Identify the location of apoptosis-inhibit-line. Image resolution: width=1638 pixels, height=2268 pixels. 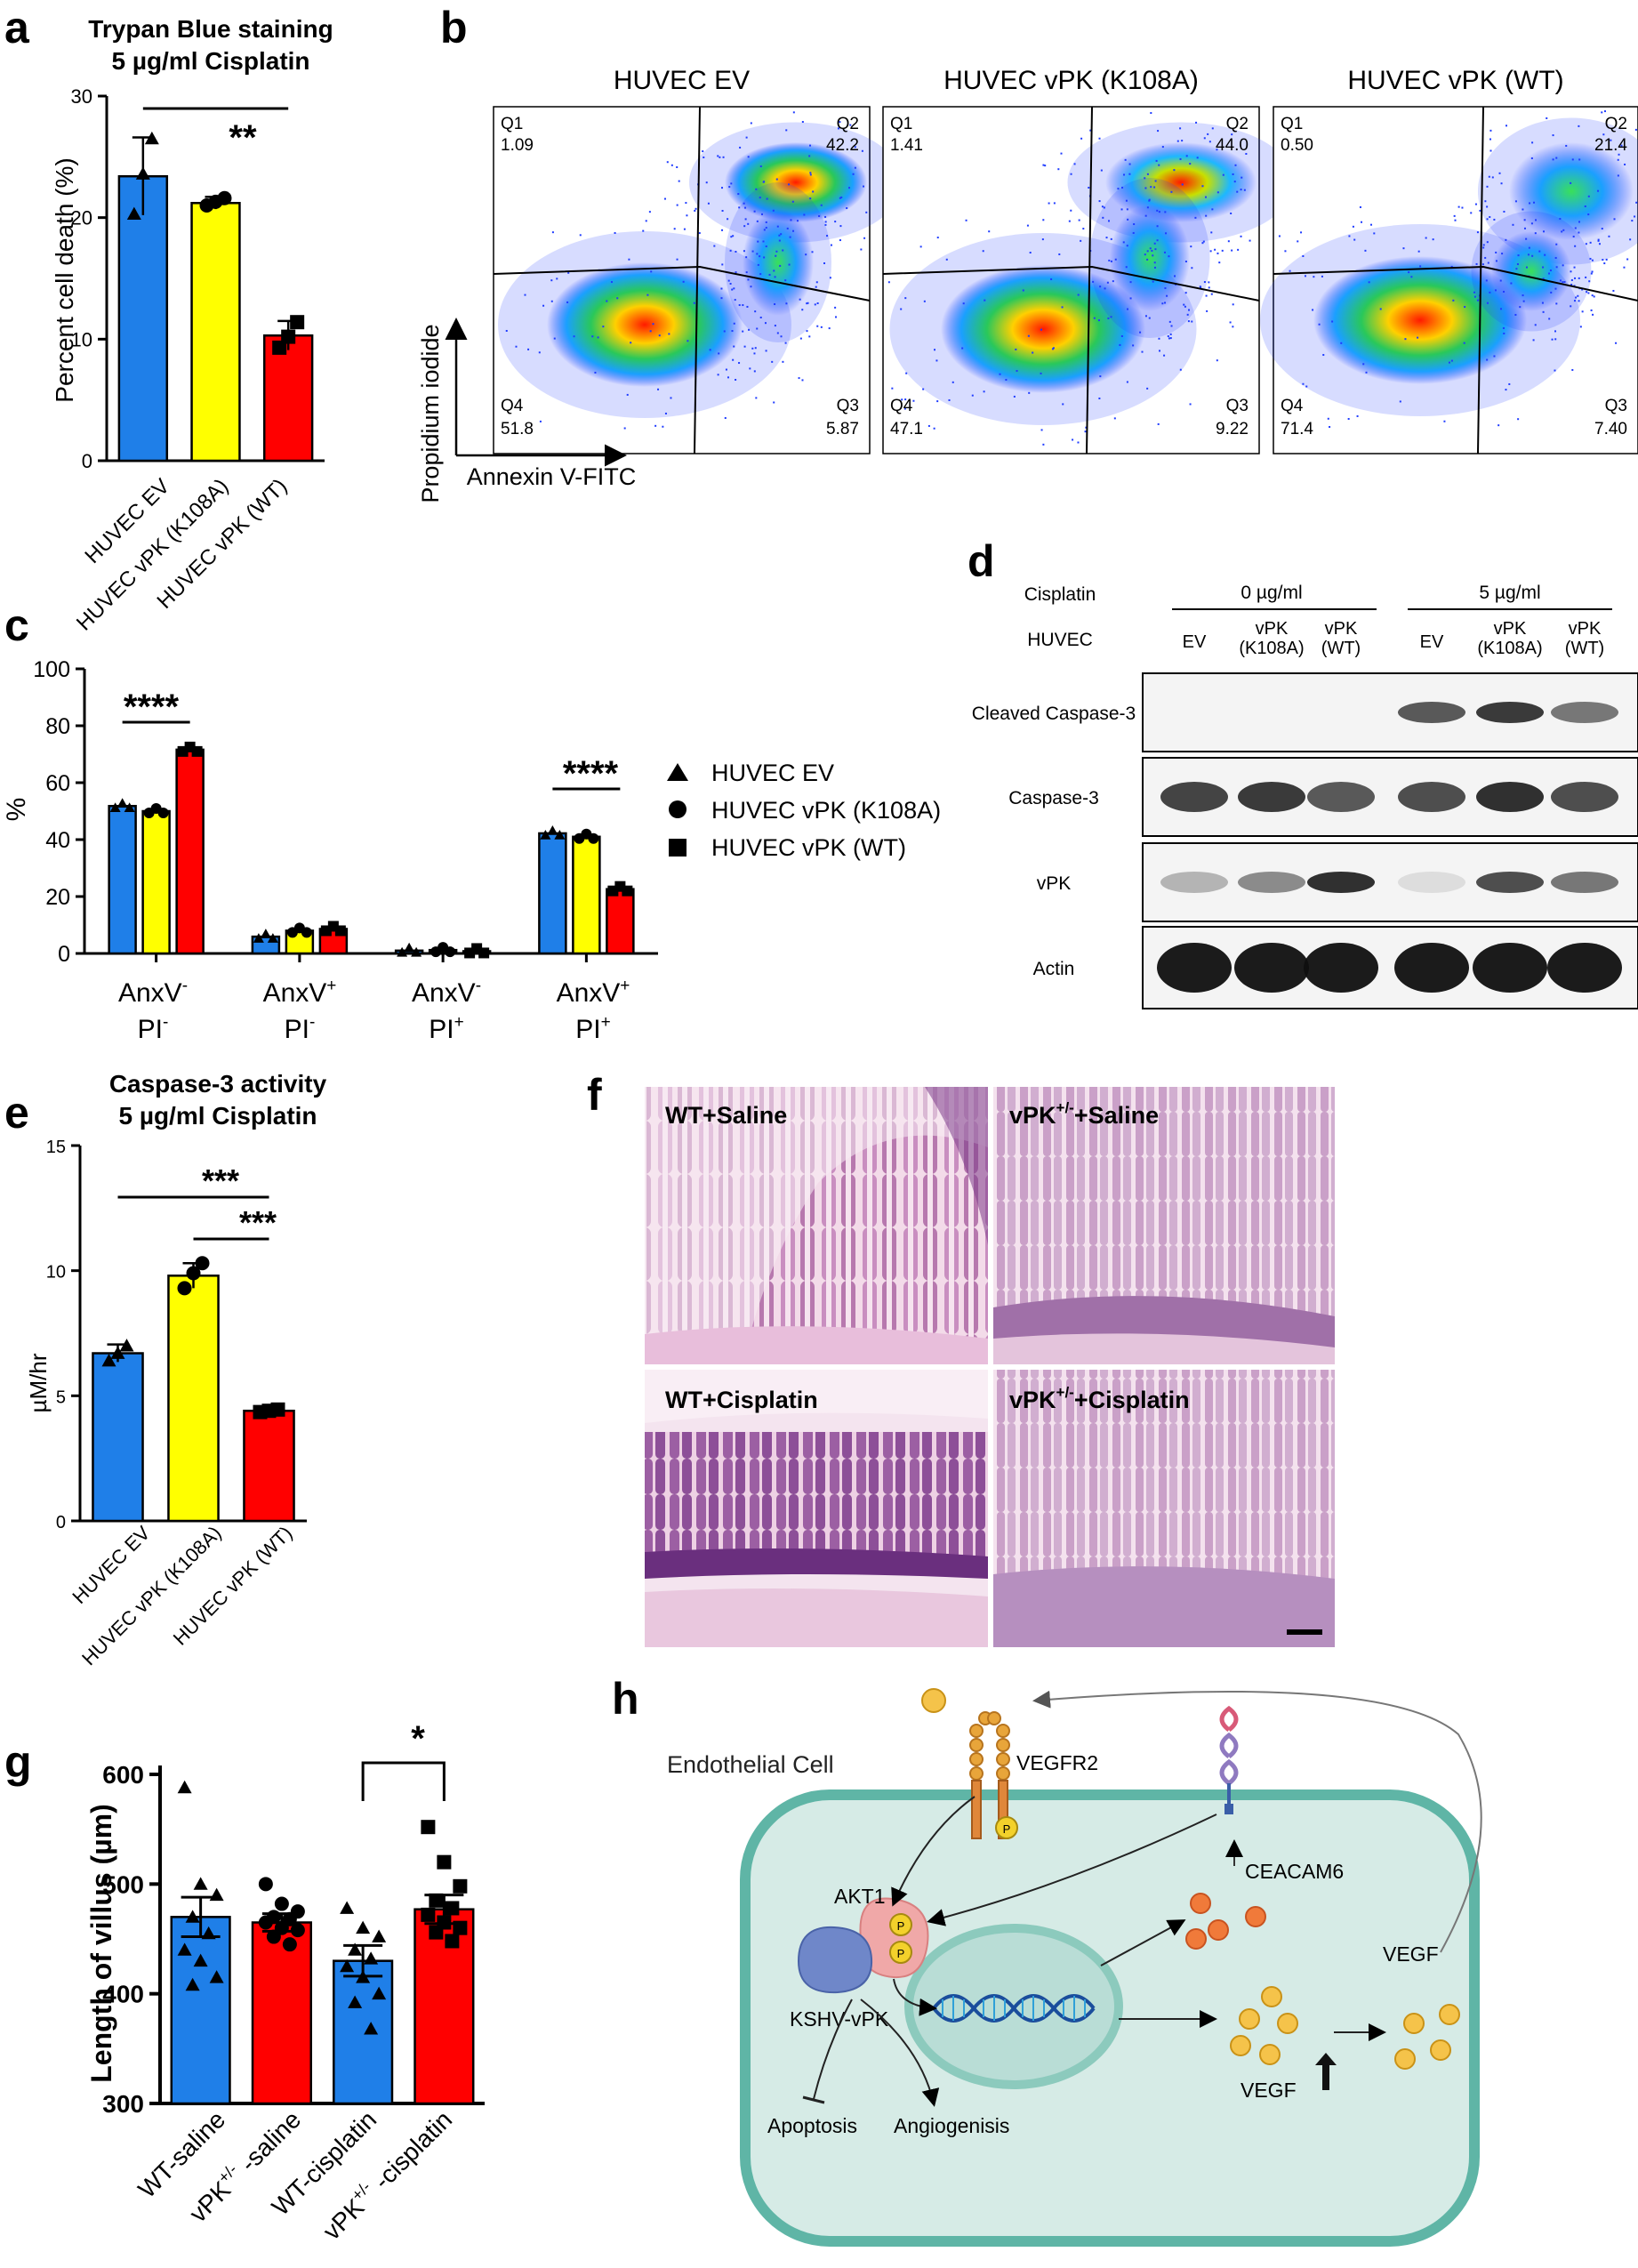
(833, 2049).